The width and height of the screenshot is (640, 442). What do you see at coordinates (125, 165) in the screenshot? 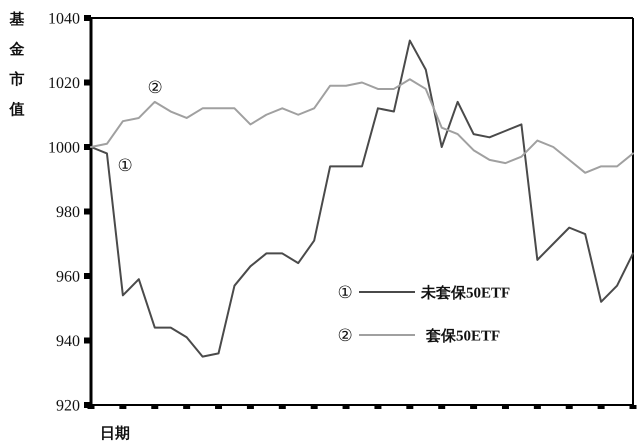
I see `annotation: ①` at bounding box center [125, 165].